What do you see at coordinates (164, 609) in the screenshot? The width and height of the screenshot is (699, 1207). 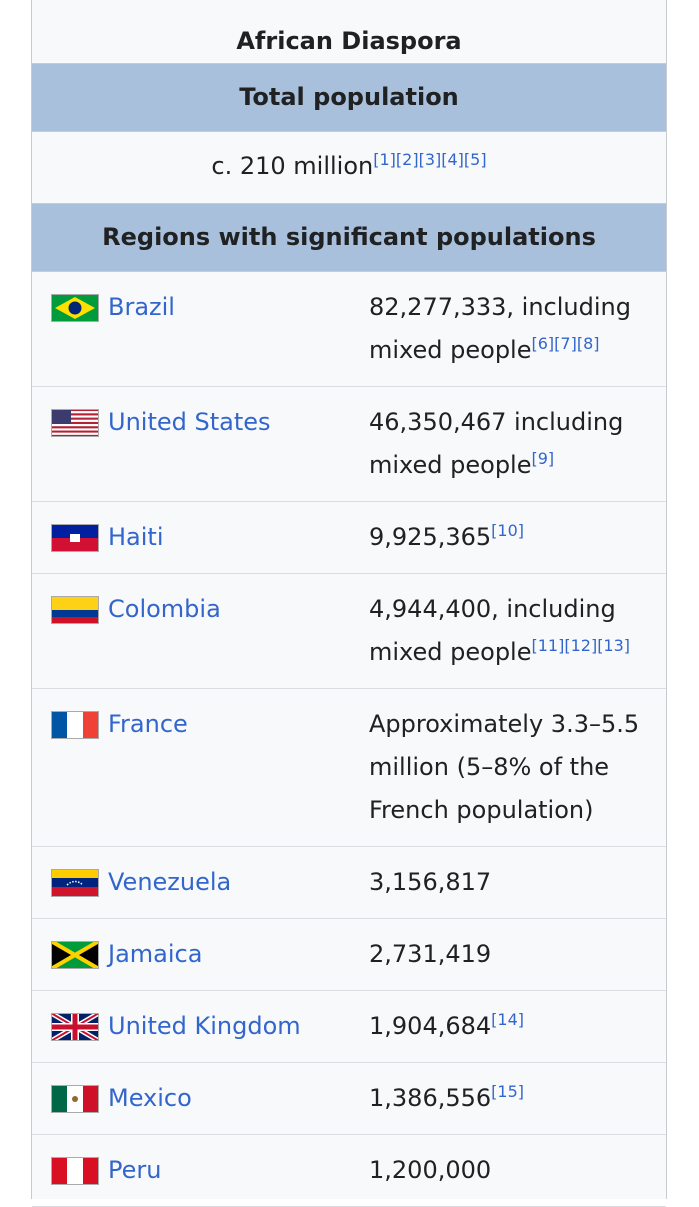 I see `country-link: Colombia` at bounding box center [164, 609].